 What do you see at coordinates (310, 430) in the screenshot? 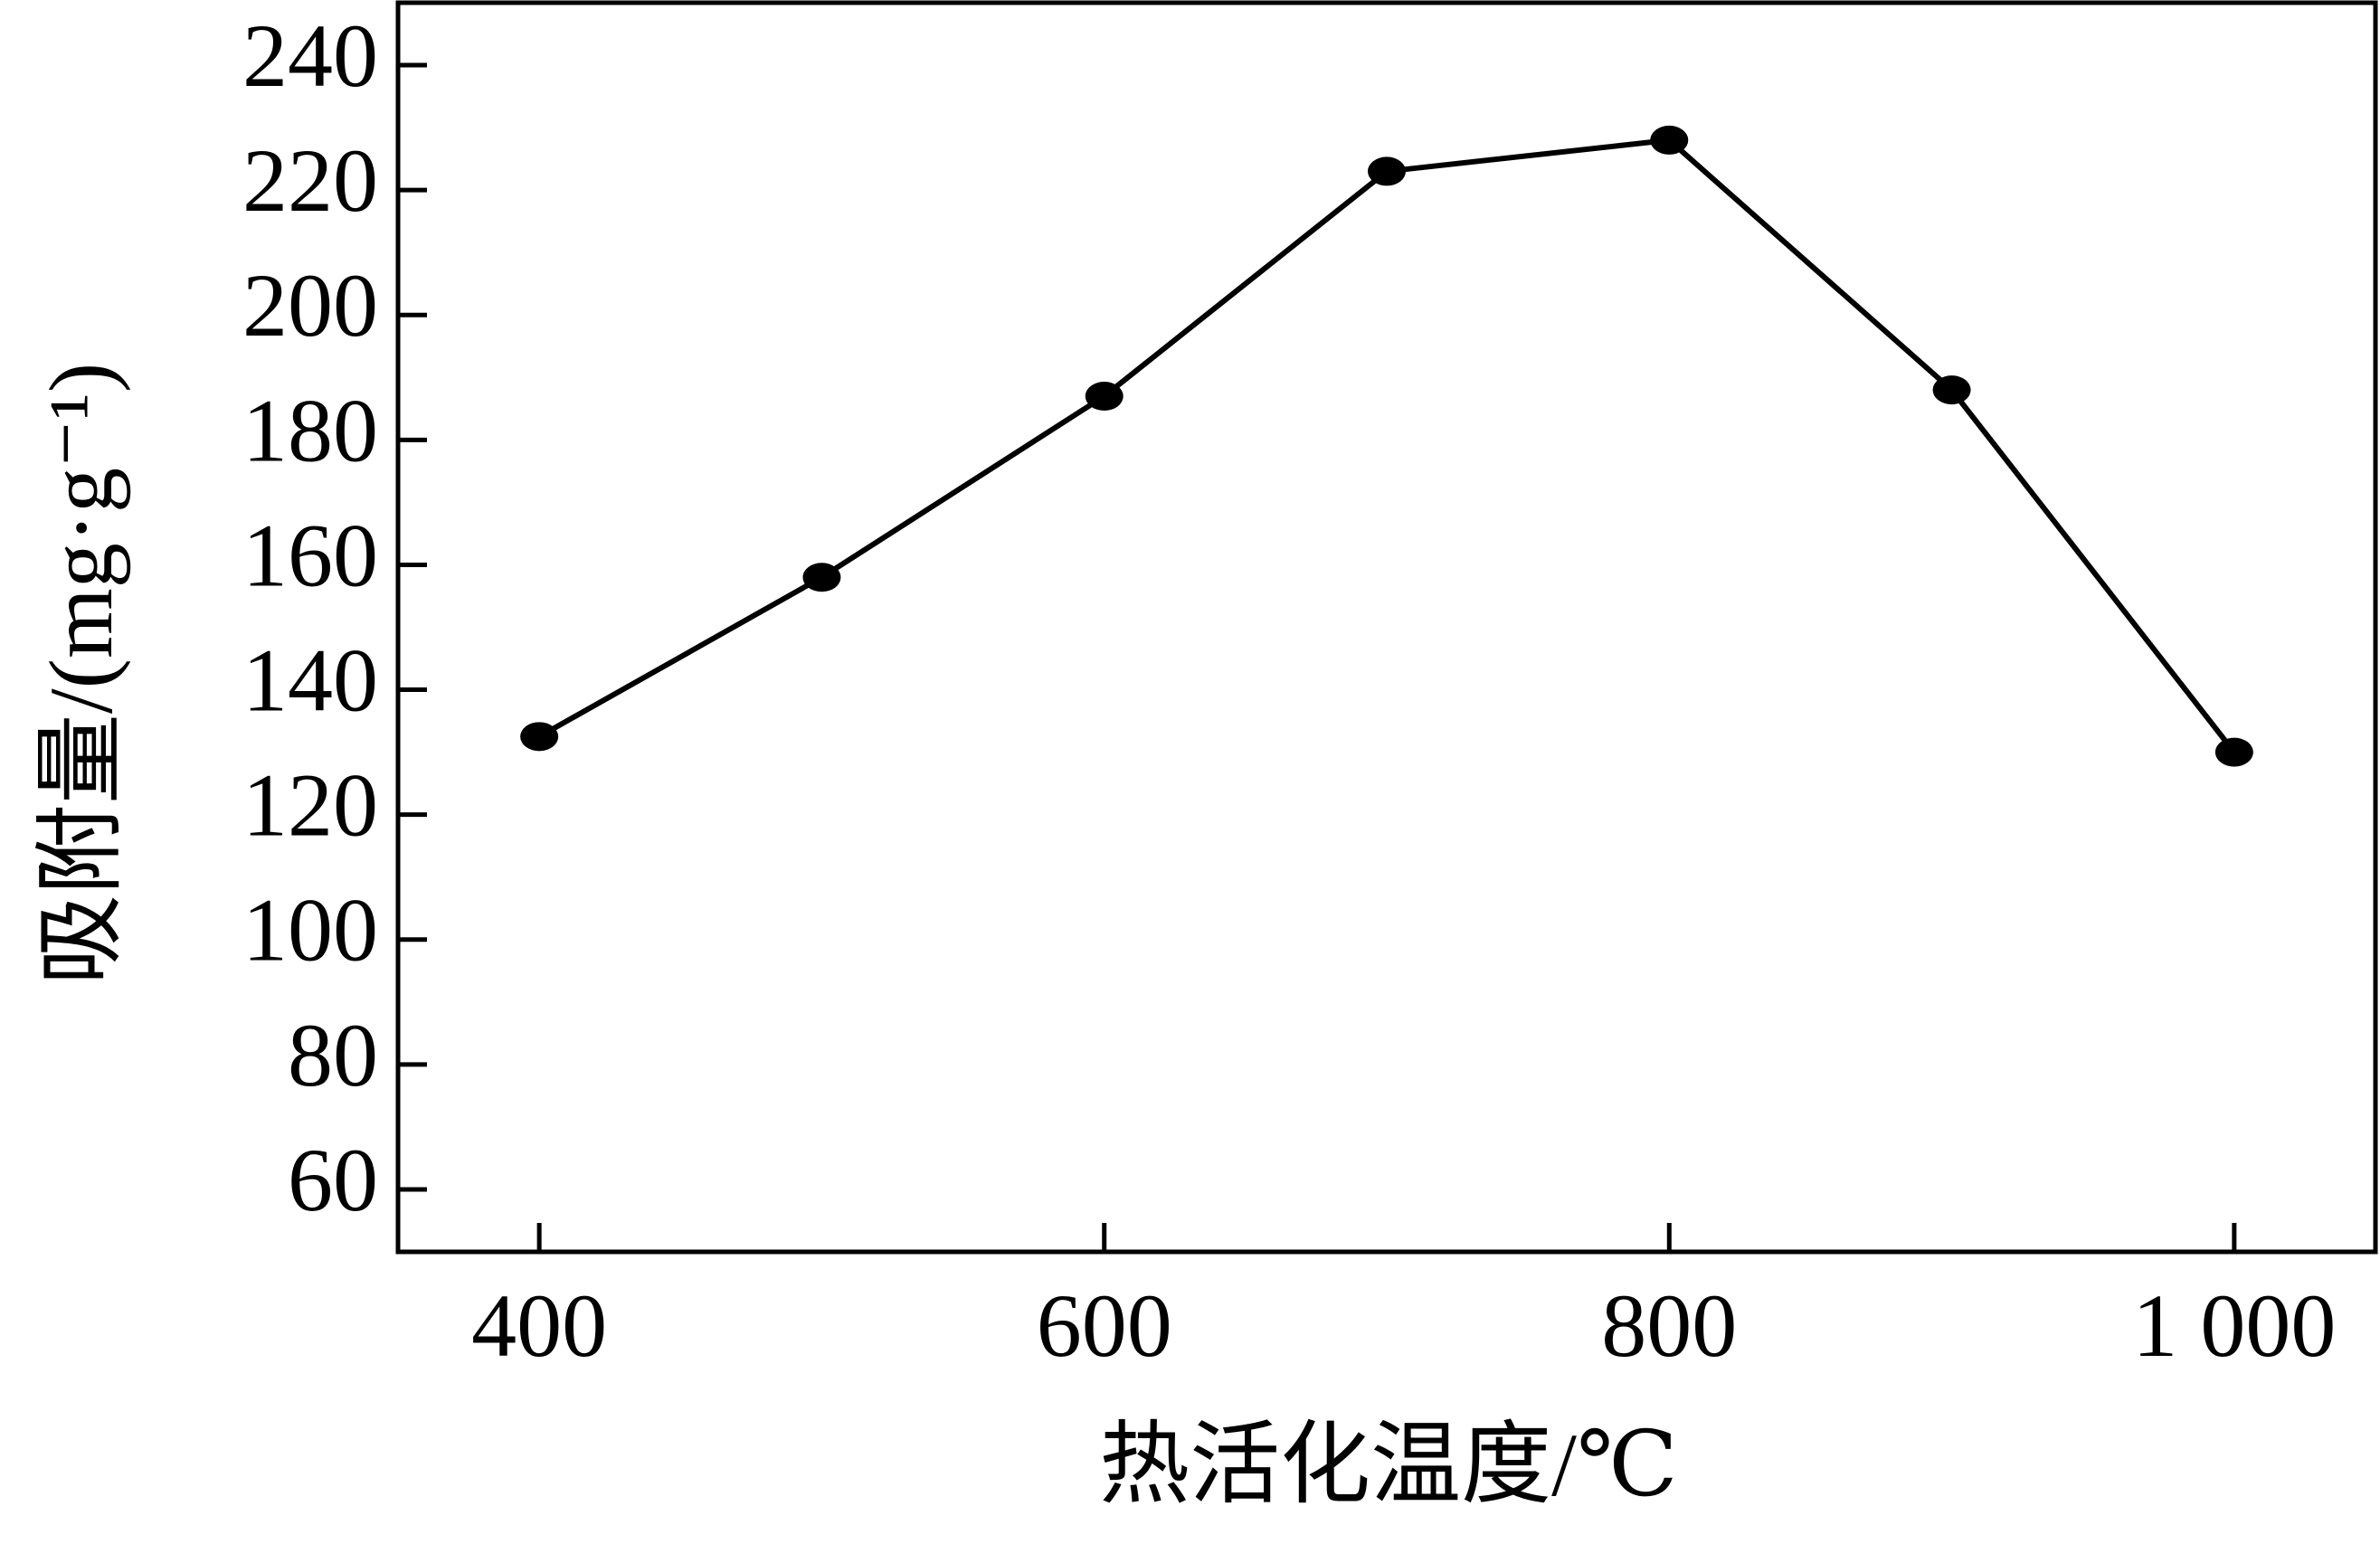
I see `y-tick-label: 180` at bounding box center [310, 430].